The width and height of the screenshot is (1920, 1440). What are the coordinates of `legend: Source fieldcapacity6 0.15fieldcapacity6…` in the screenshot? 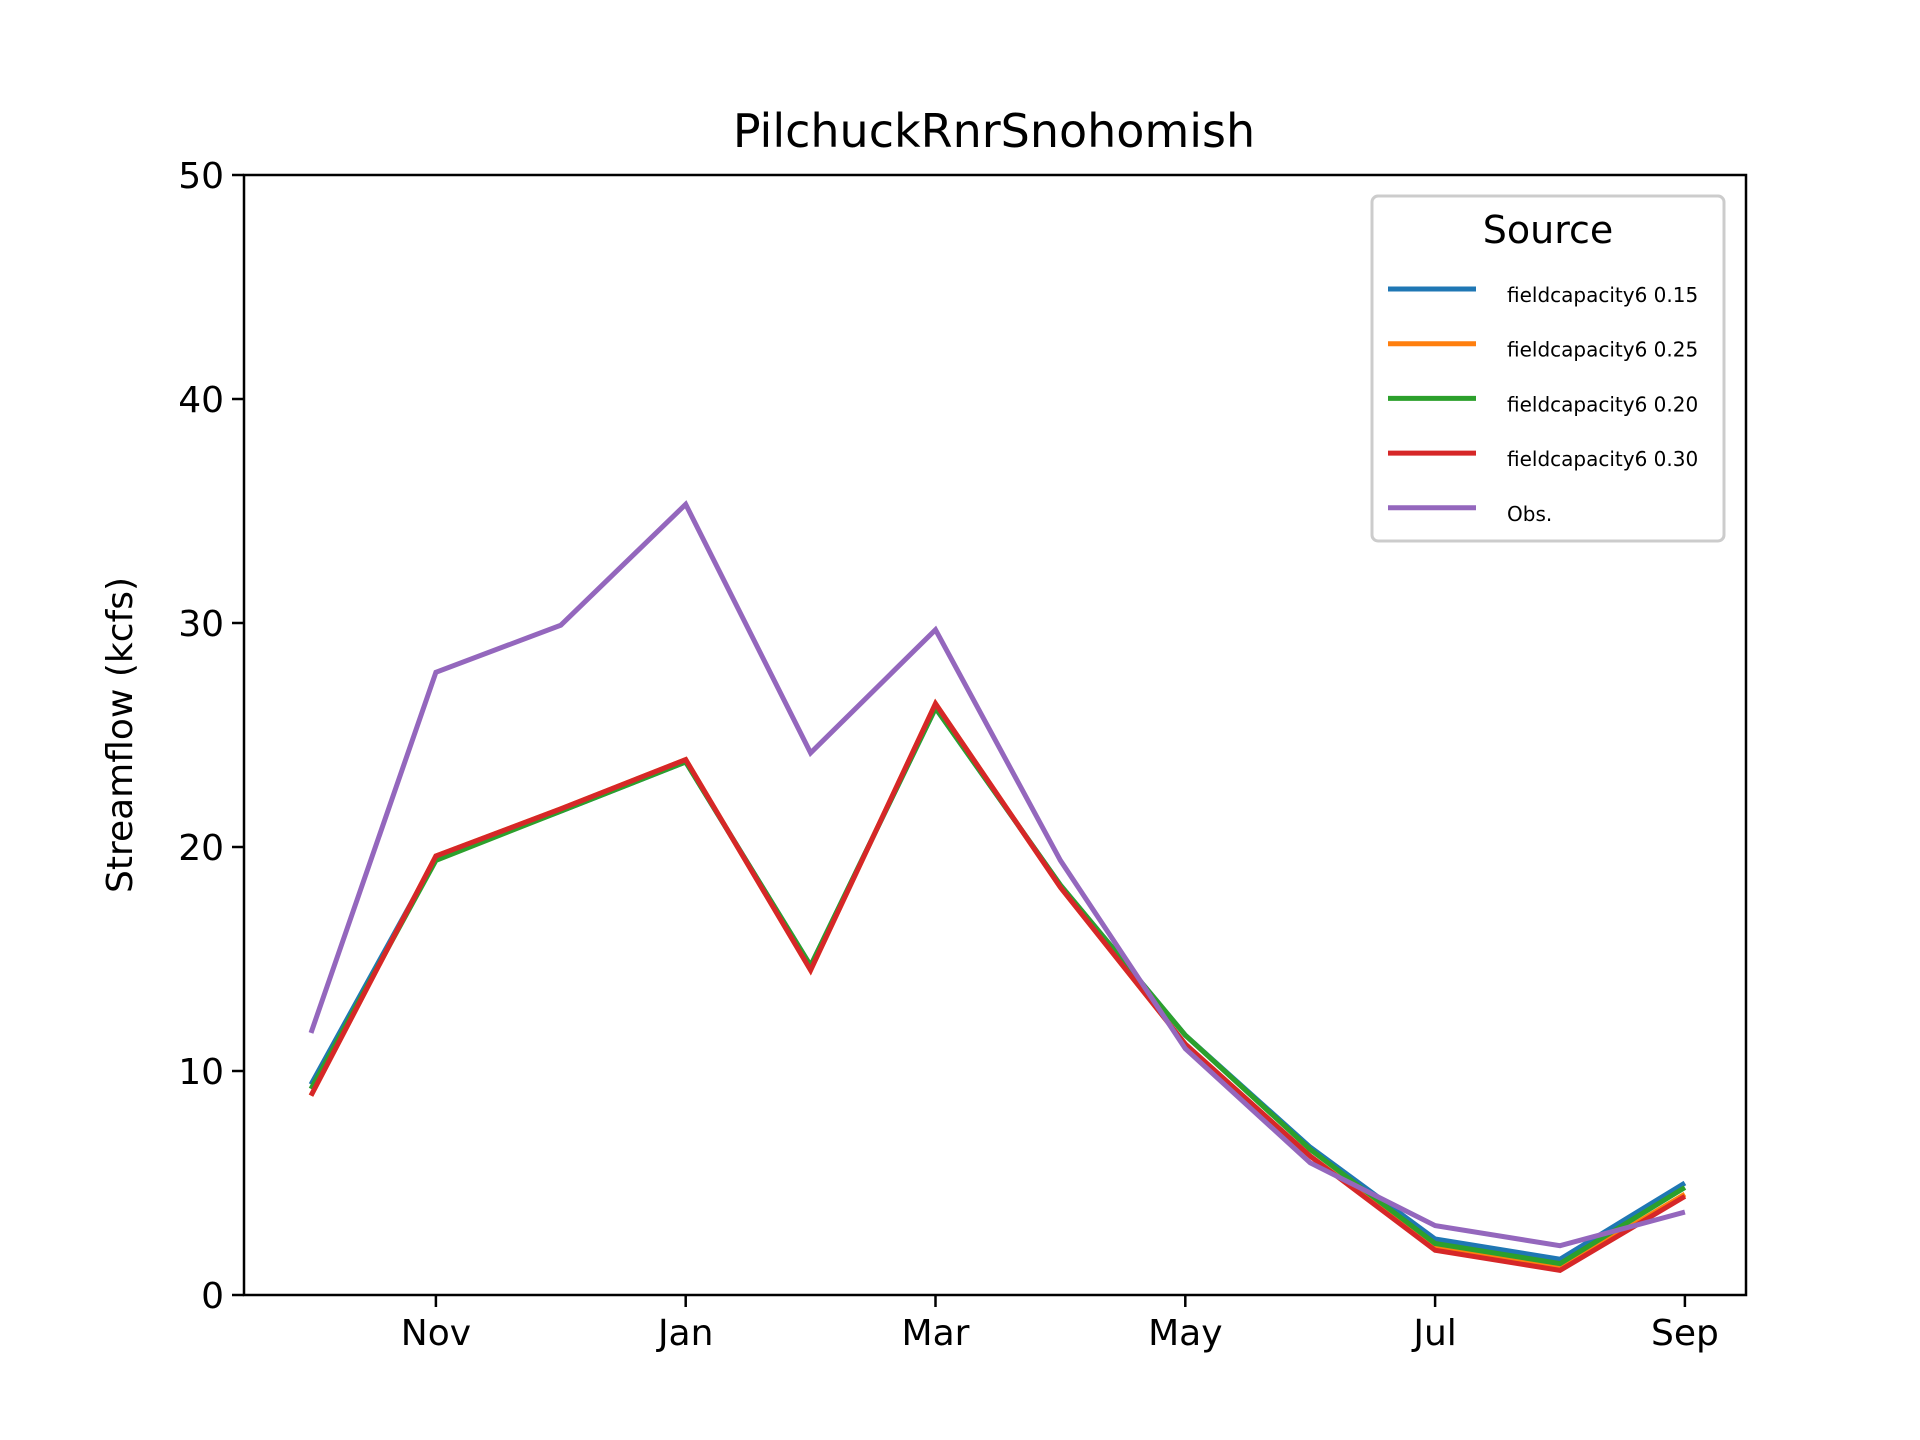 It's located at (1548, 368).